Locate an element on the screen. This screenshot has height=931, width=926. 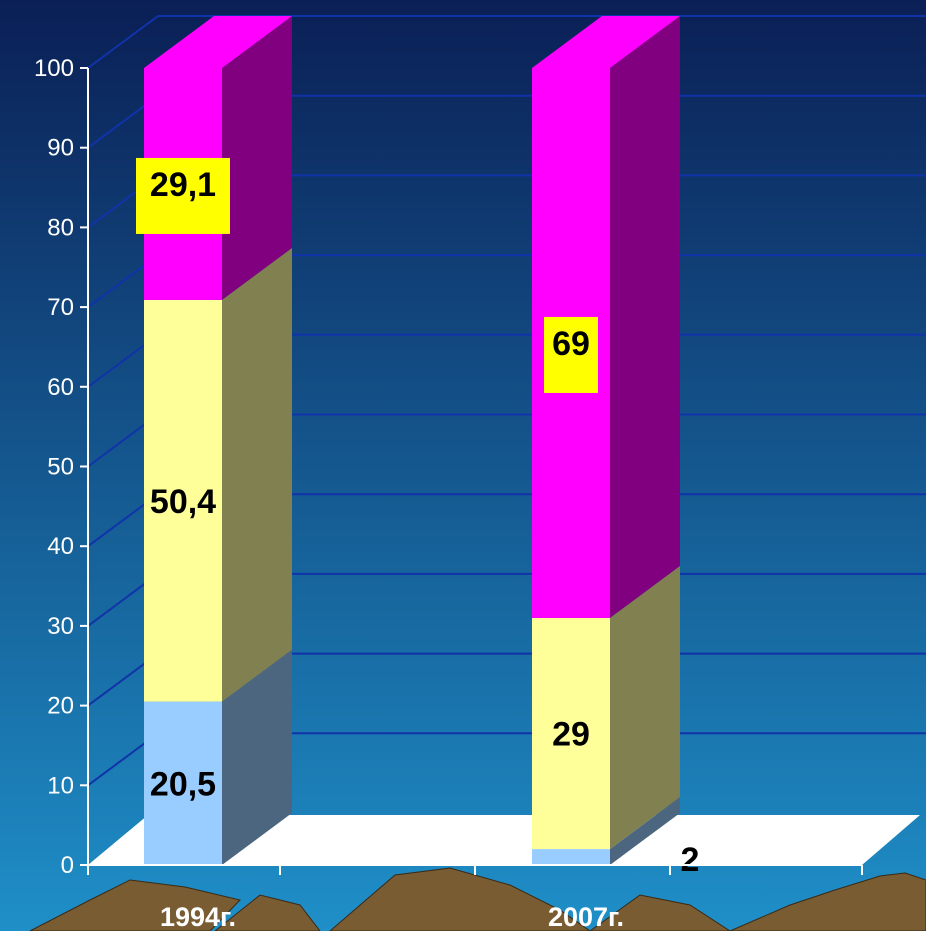
y-tick-label: 80 is located at coordinates (60, 227).